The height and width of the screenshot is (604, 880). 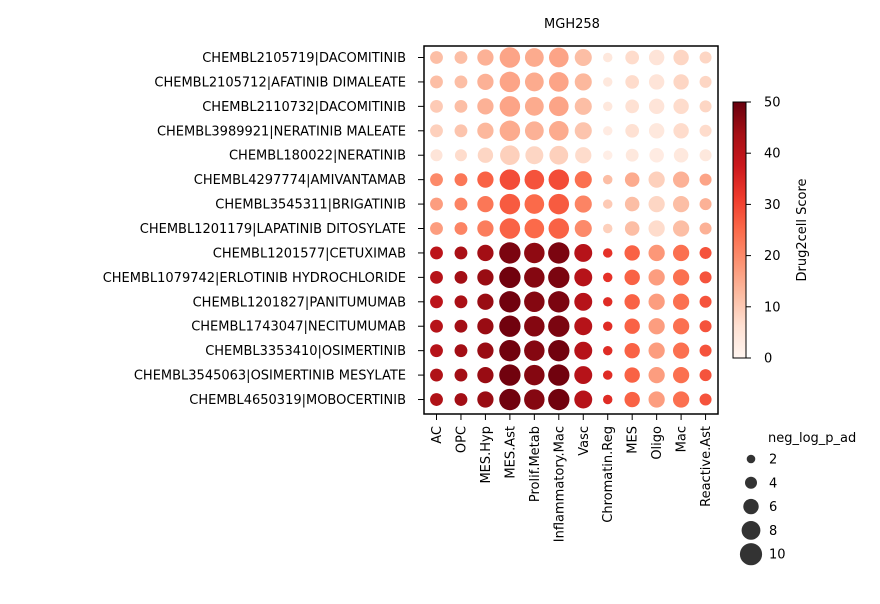 I want to click on row-label: CHEMBL3989921|NERATINIB MALEATE, so click(x=281, y=131).